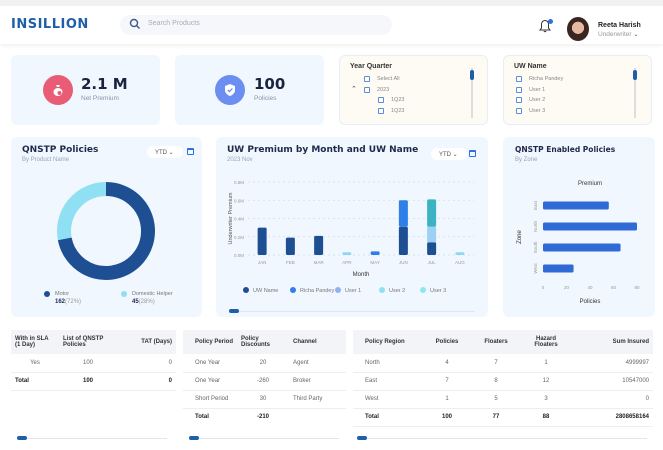  I want to click on x-tick-label: MAR, so click(319, 262).